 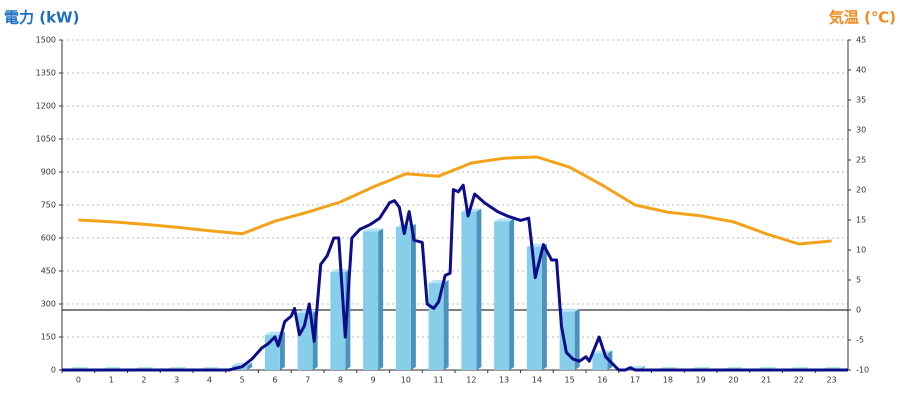 What do you see at coordinates (41, 18) in the screenshot?
I see `y-axis-title: 電力 (kW)` at bounding box center [41, 18].